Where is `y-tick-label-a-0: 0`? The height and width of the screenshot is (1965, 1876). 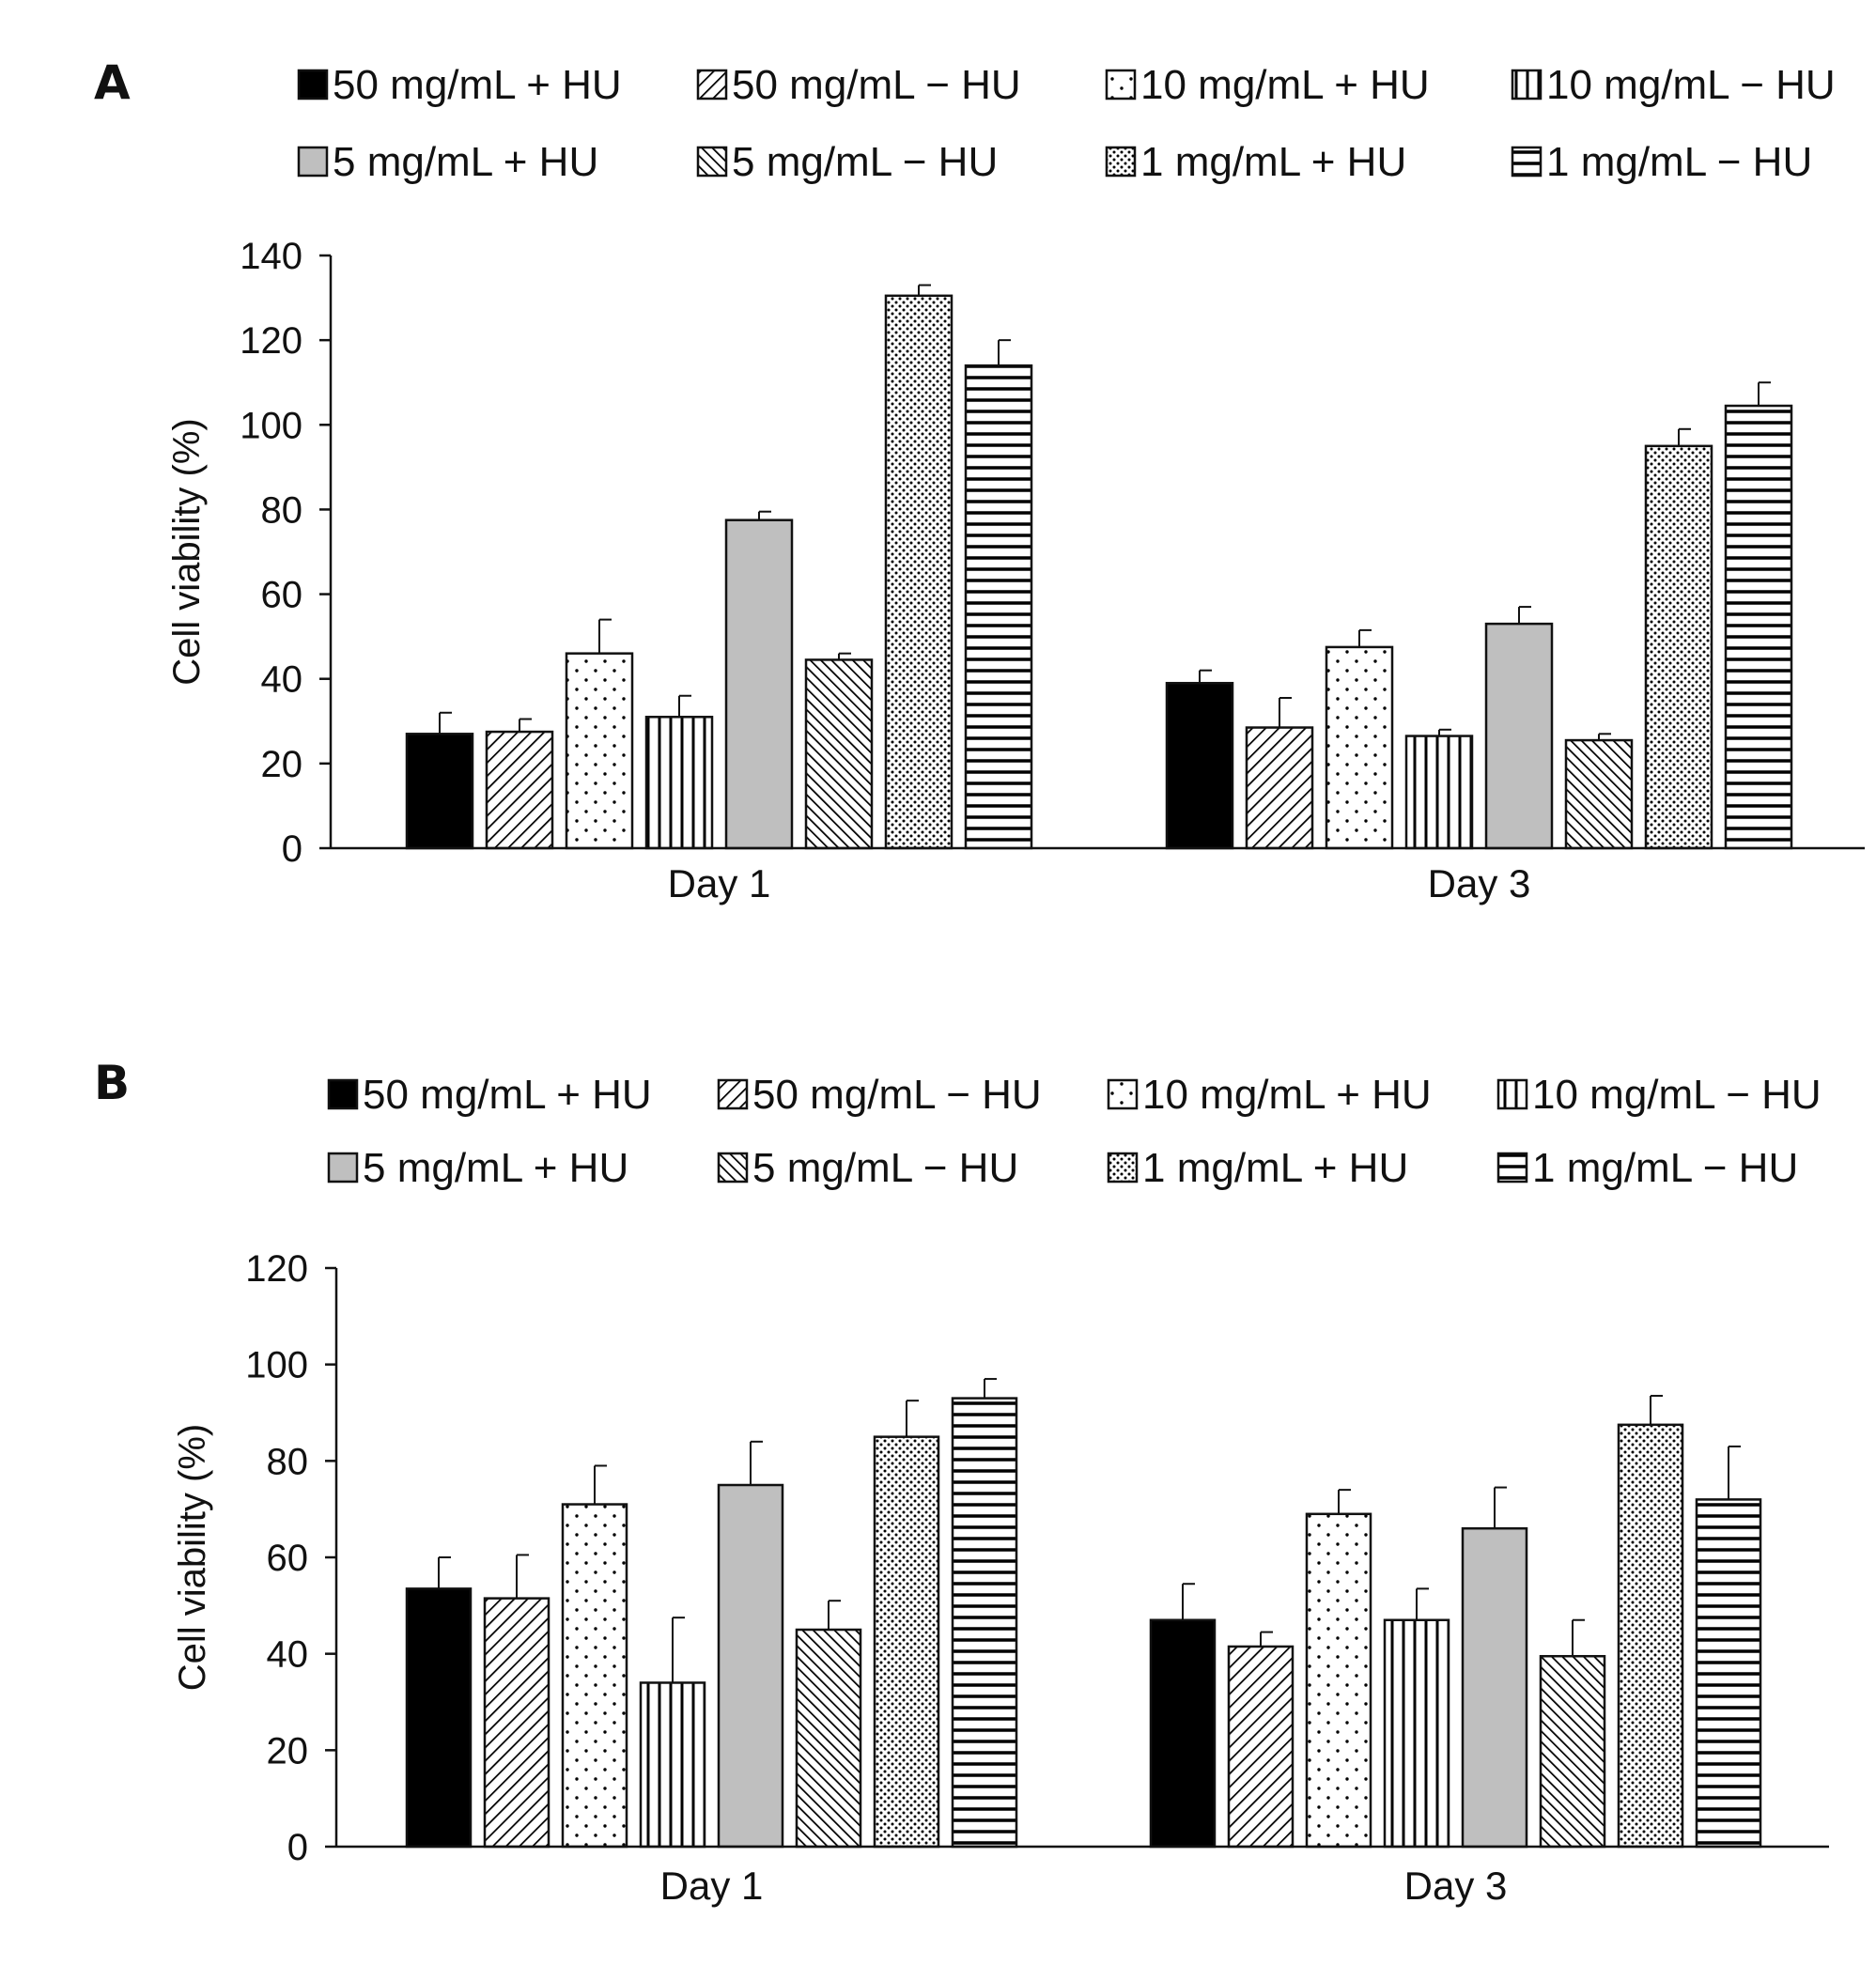 y-tick-label-a-0: 0 is located at coordinates (292, 849).